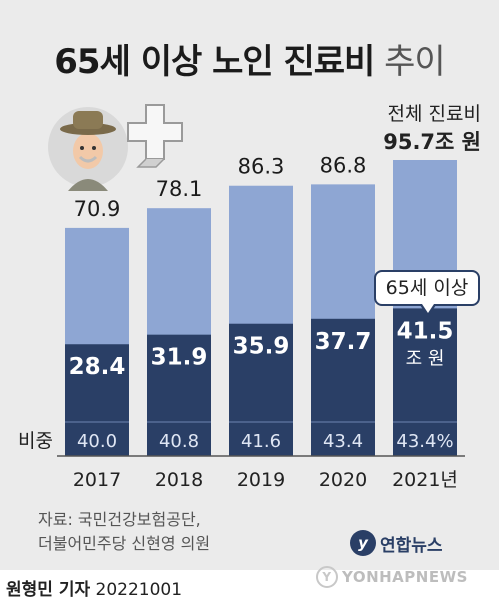  I want to click on total-value-label: 78.1, so click(179, 189).